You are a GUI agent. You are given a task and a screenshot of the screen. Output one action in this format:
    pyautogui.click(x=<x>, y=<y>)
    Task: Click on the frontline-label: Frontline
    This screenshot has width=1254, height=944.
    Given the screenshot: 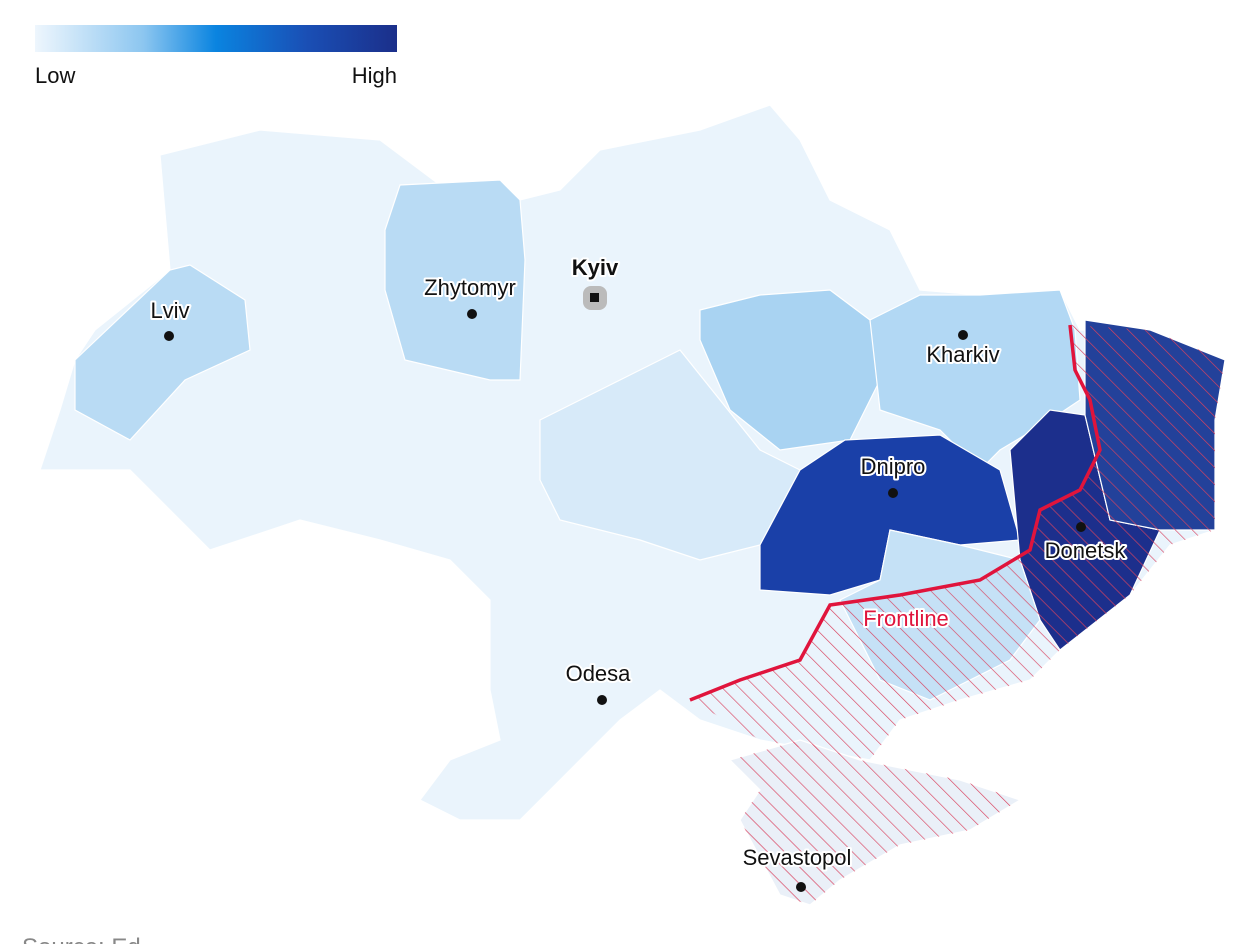 What is the action you would take?
    pyautogui.click(x=906, y=618)
    